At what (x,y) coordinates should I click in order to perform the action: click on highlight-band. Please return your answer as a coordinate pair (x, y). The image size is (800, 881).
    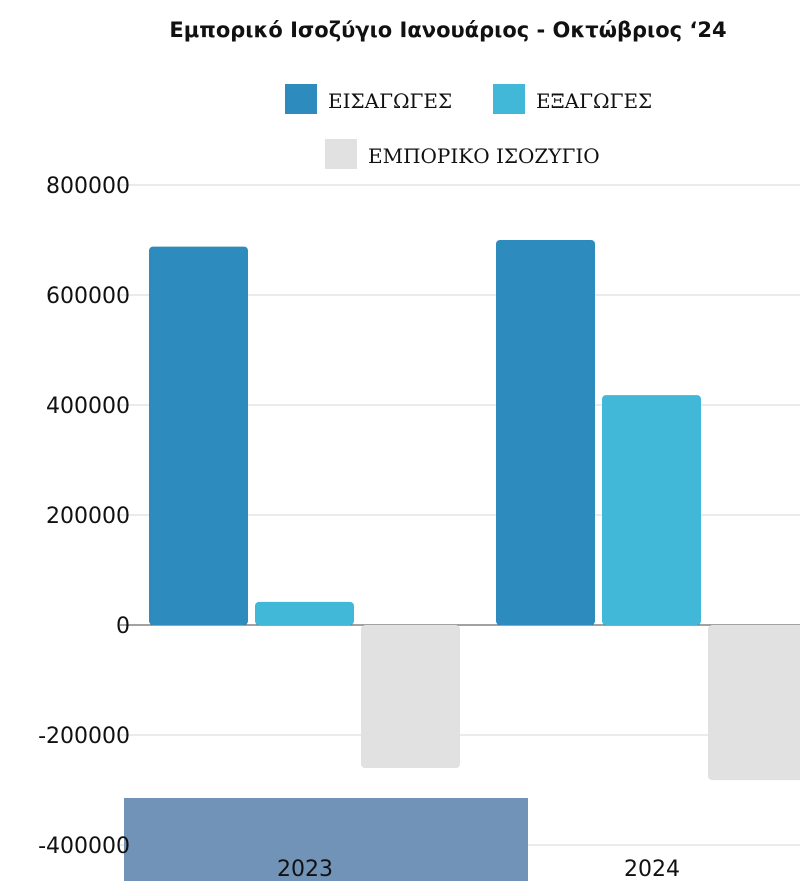
    Looking at the image, I should click on (326, 839).